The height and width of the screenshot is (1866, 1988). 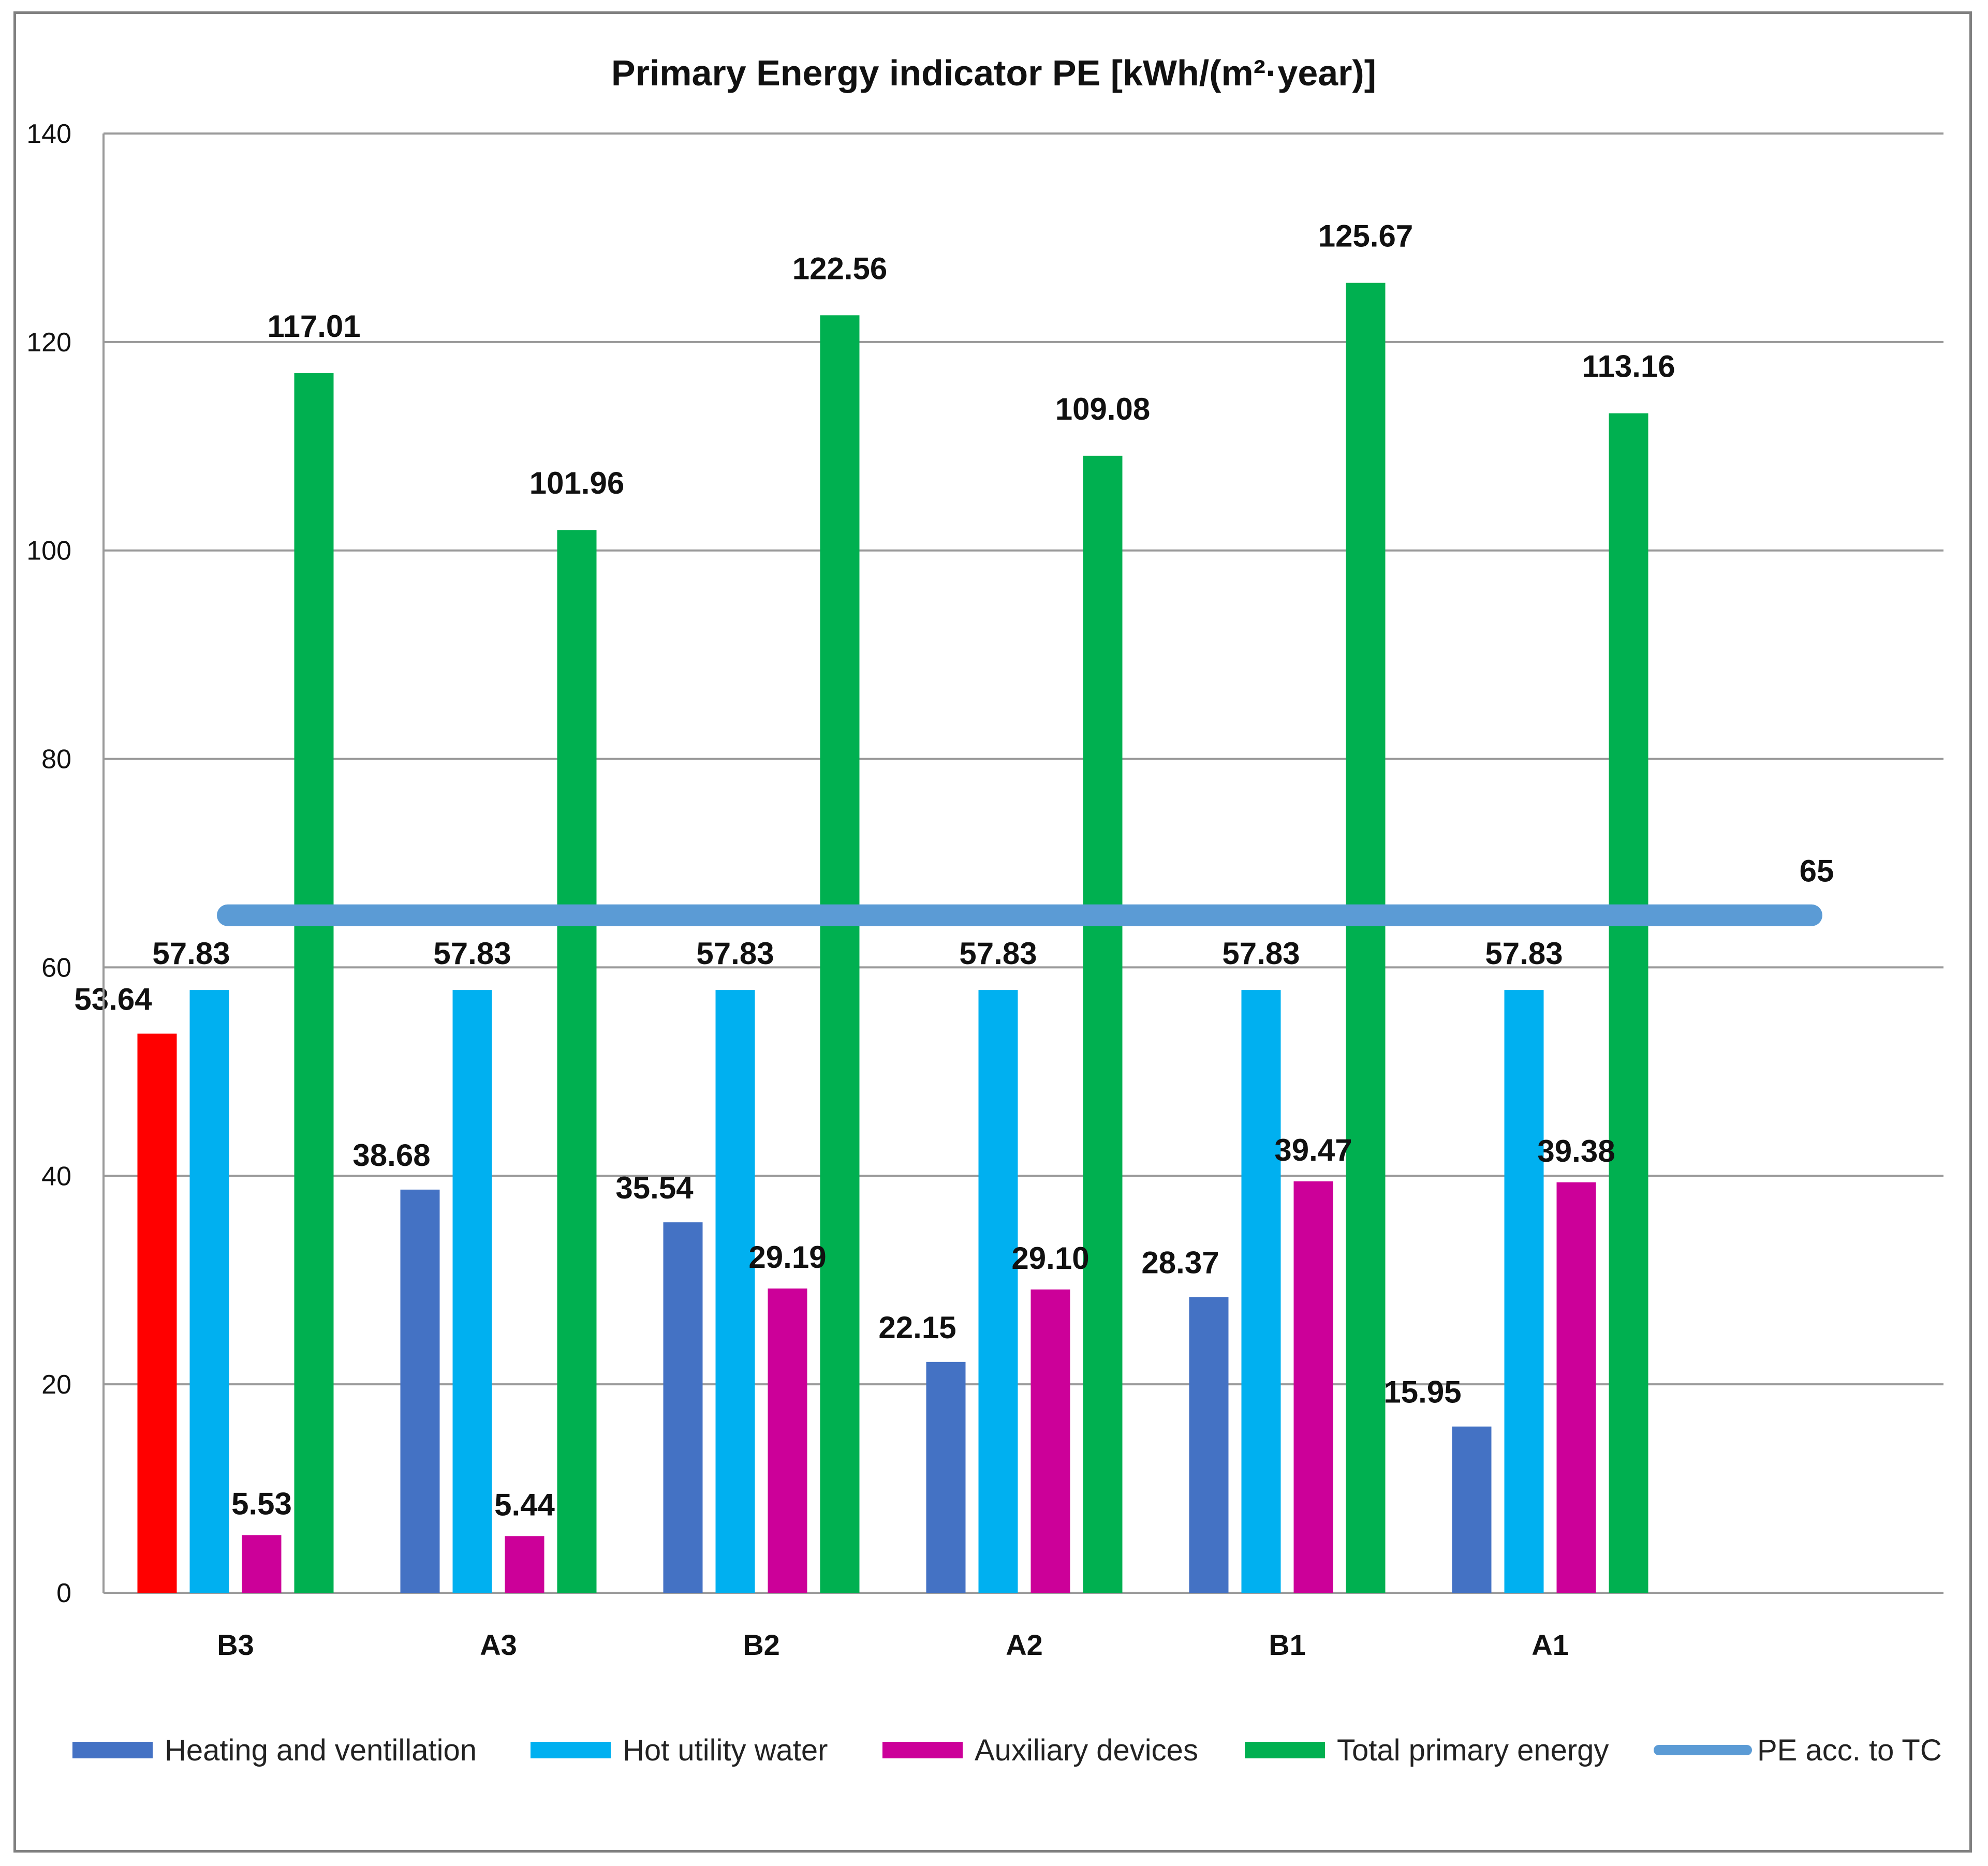 I want to click on bar-a1-auxiliary-devices, so click(x=1576, y=1387).